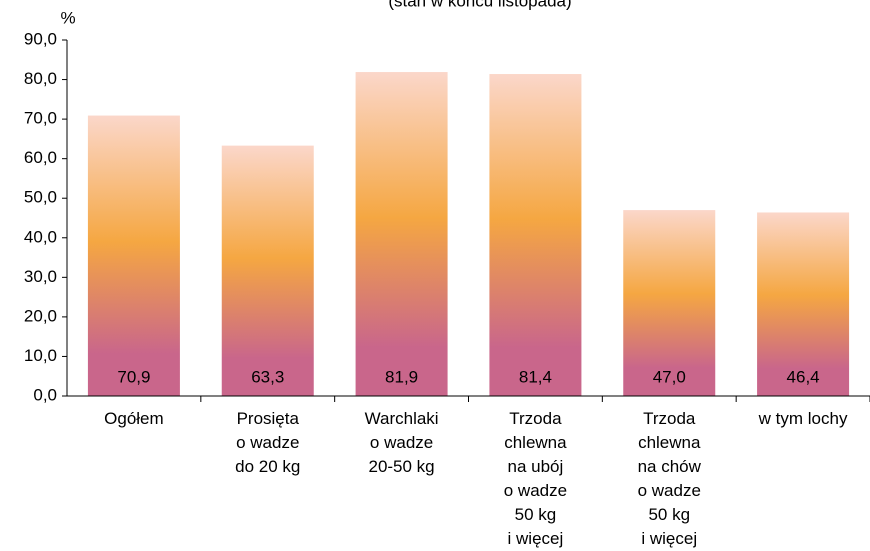 The image size is (870, 551). I want to click on x-tick-label: Warchlaki o wadze 20-50 kg, so click(402, 442).